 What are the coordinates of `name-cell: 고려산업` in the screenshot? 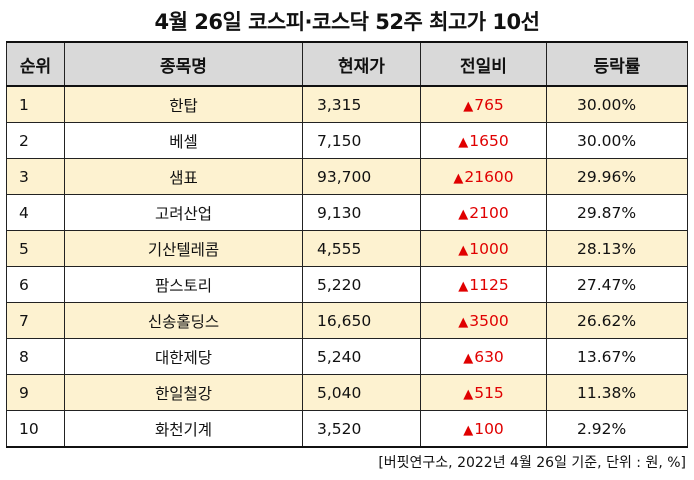 It's located at (183, 212).